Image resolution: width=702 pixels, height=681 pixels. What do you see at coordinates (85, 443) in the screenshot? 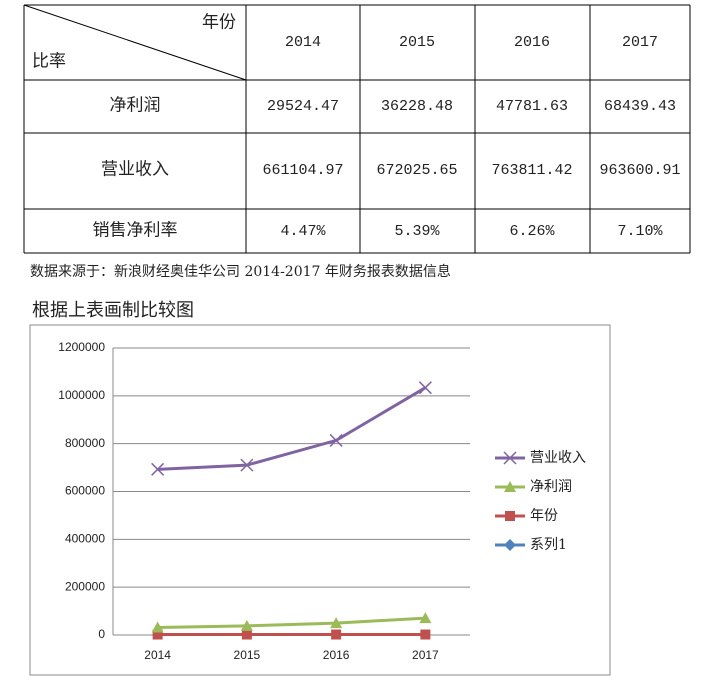
I see `y-tick-label: 800000` at bounding box center [85, 443].